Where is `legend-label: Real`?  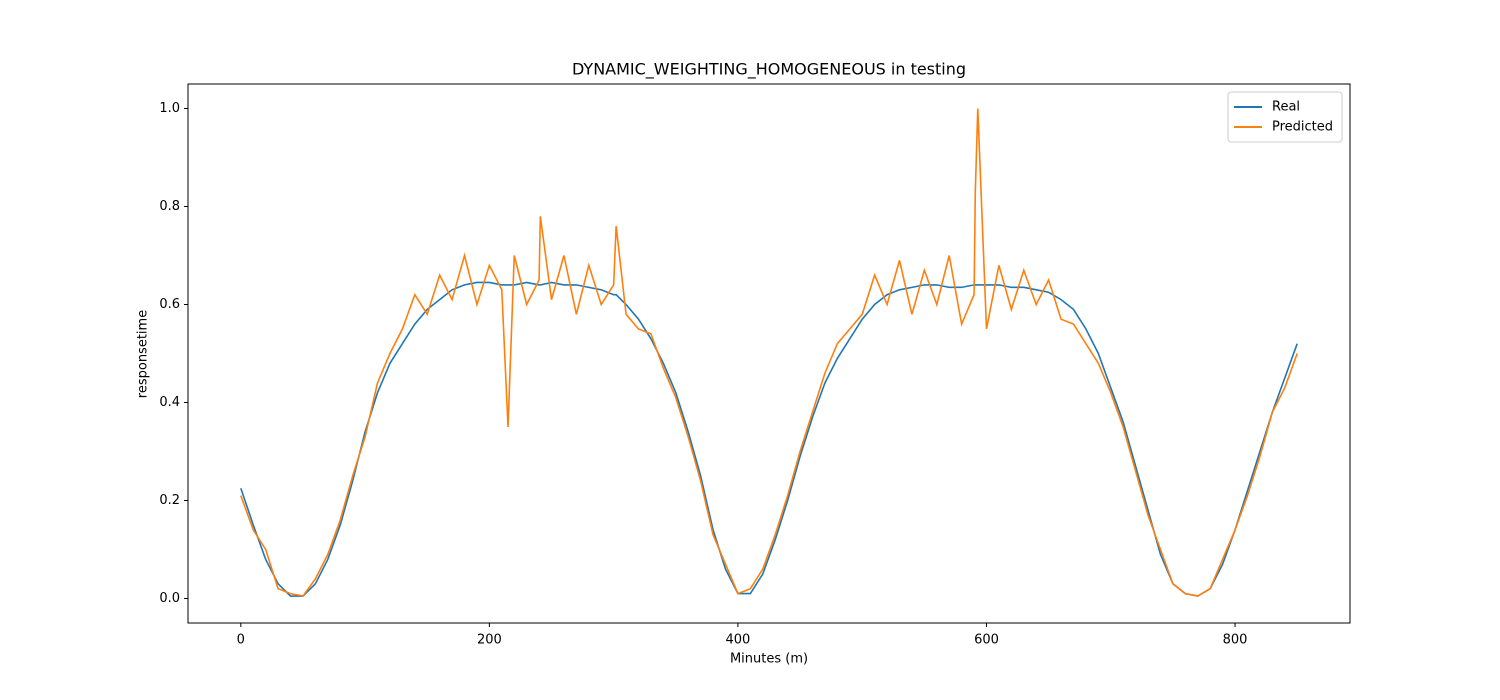
legend-label: Real is located at coordinates (1286, 107).